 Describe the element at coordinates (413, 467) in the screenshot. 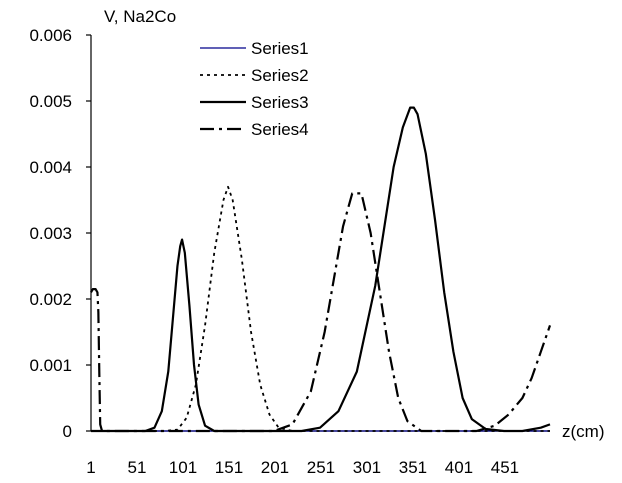

I see `x-tick-label: 351` at that location.